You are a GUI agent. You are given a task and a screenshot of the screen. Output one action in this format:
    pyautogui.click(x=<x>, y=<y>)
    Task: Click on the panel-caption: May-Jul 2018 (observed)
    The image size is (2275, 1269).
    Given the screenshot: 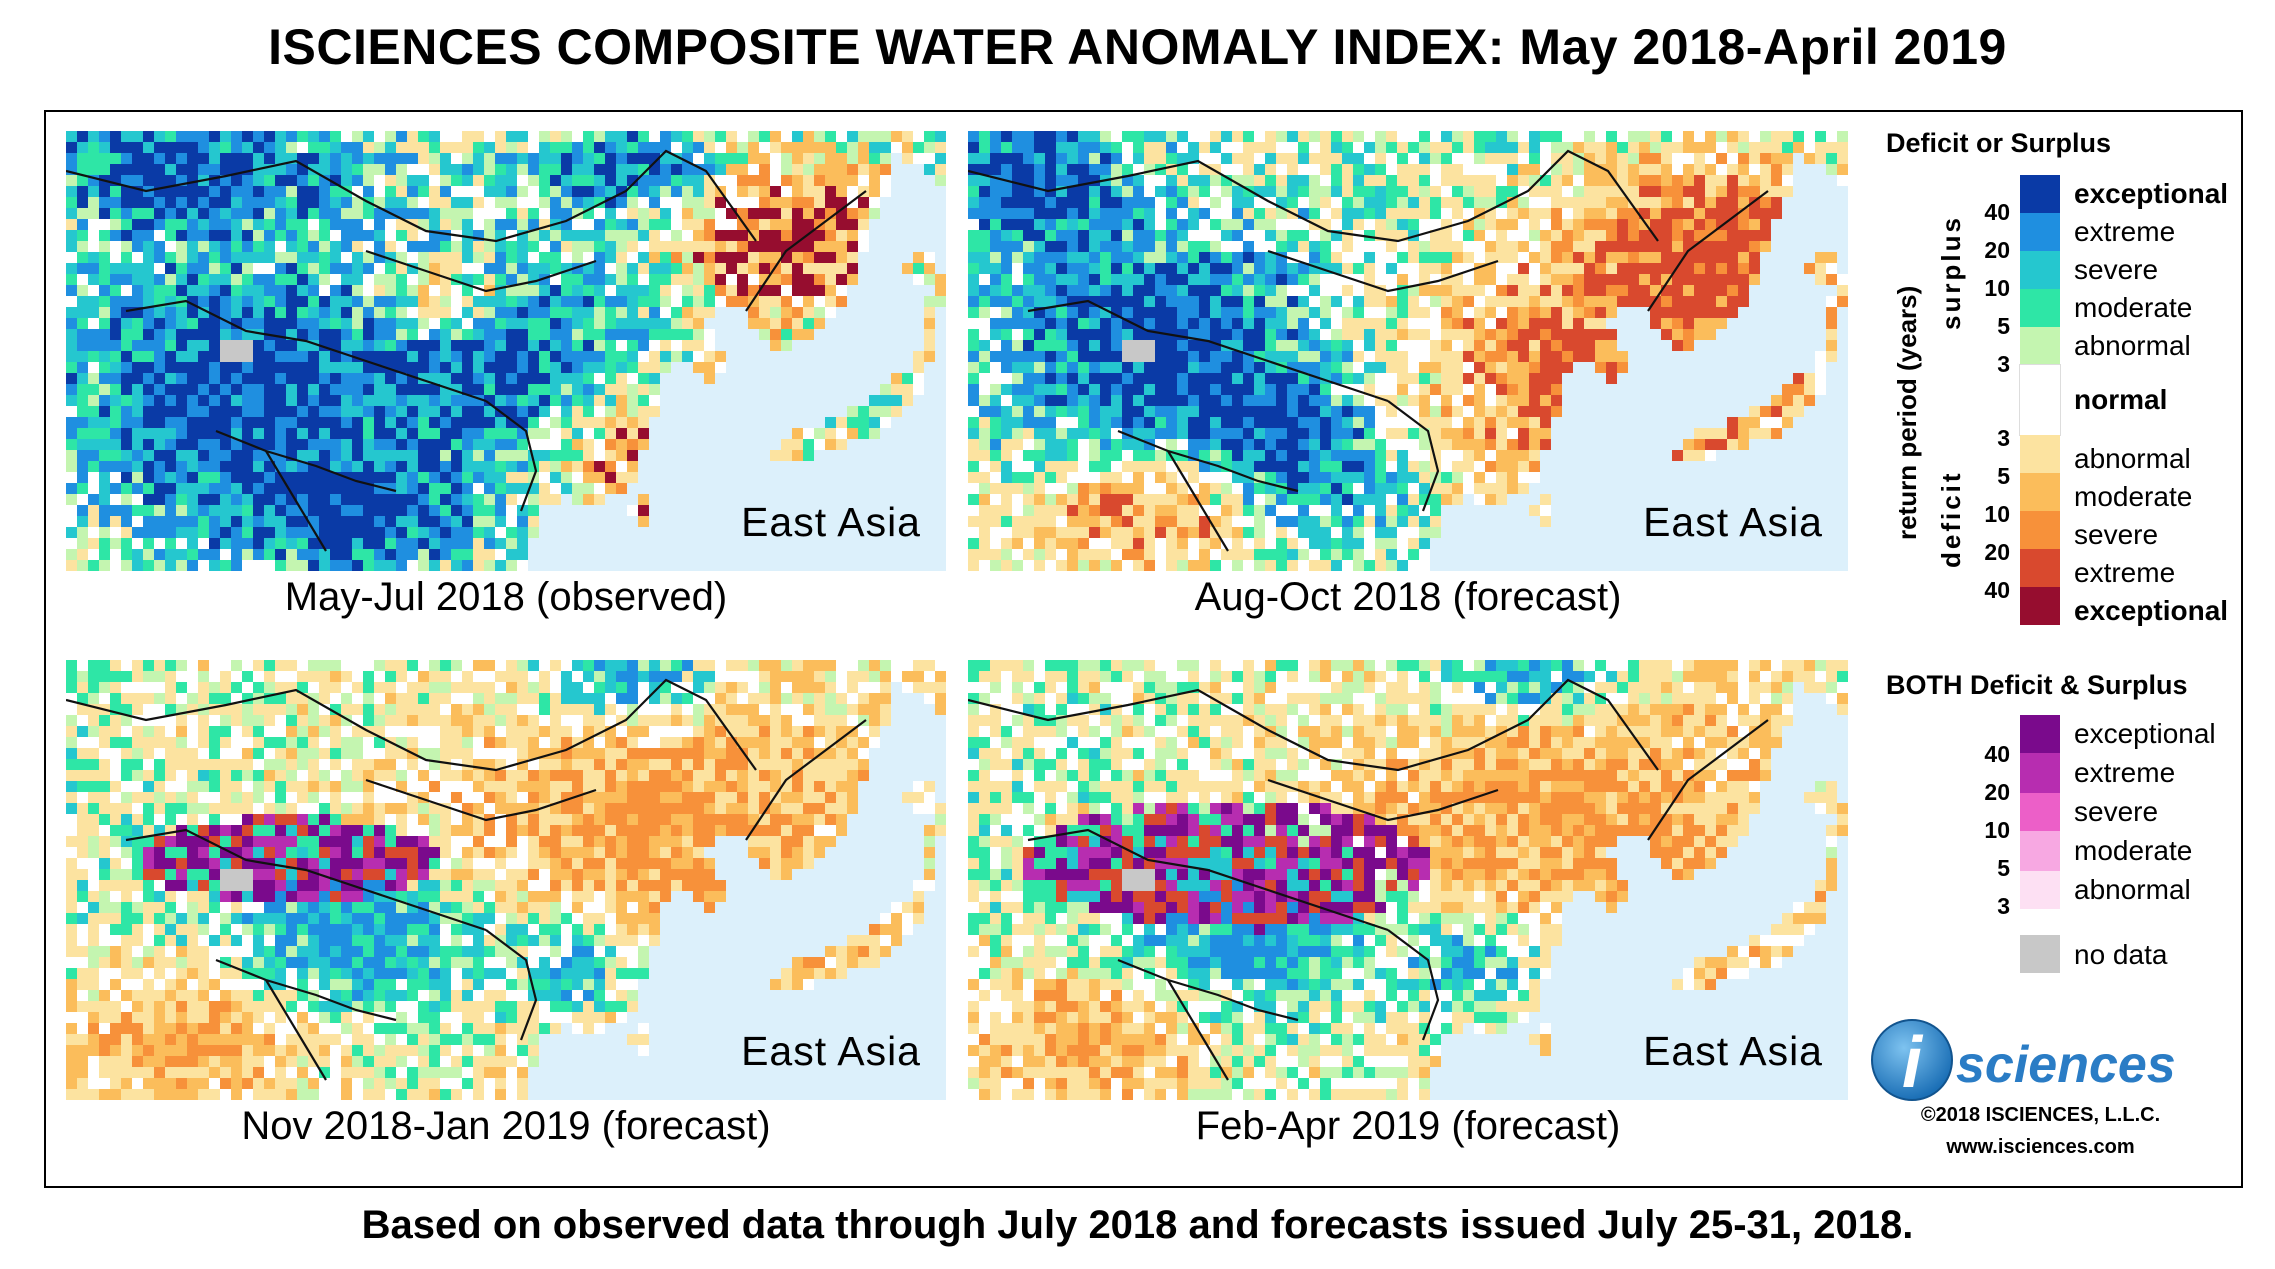 What is the action you would take?
    pyautogui.click(x=506, y=597)
    